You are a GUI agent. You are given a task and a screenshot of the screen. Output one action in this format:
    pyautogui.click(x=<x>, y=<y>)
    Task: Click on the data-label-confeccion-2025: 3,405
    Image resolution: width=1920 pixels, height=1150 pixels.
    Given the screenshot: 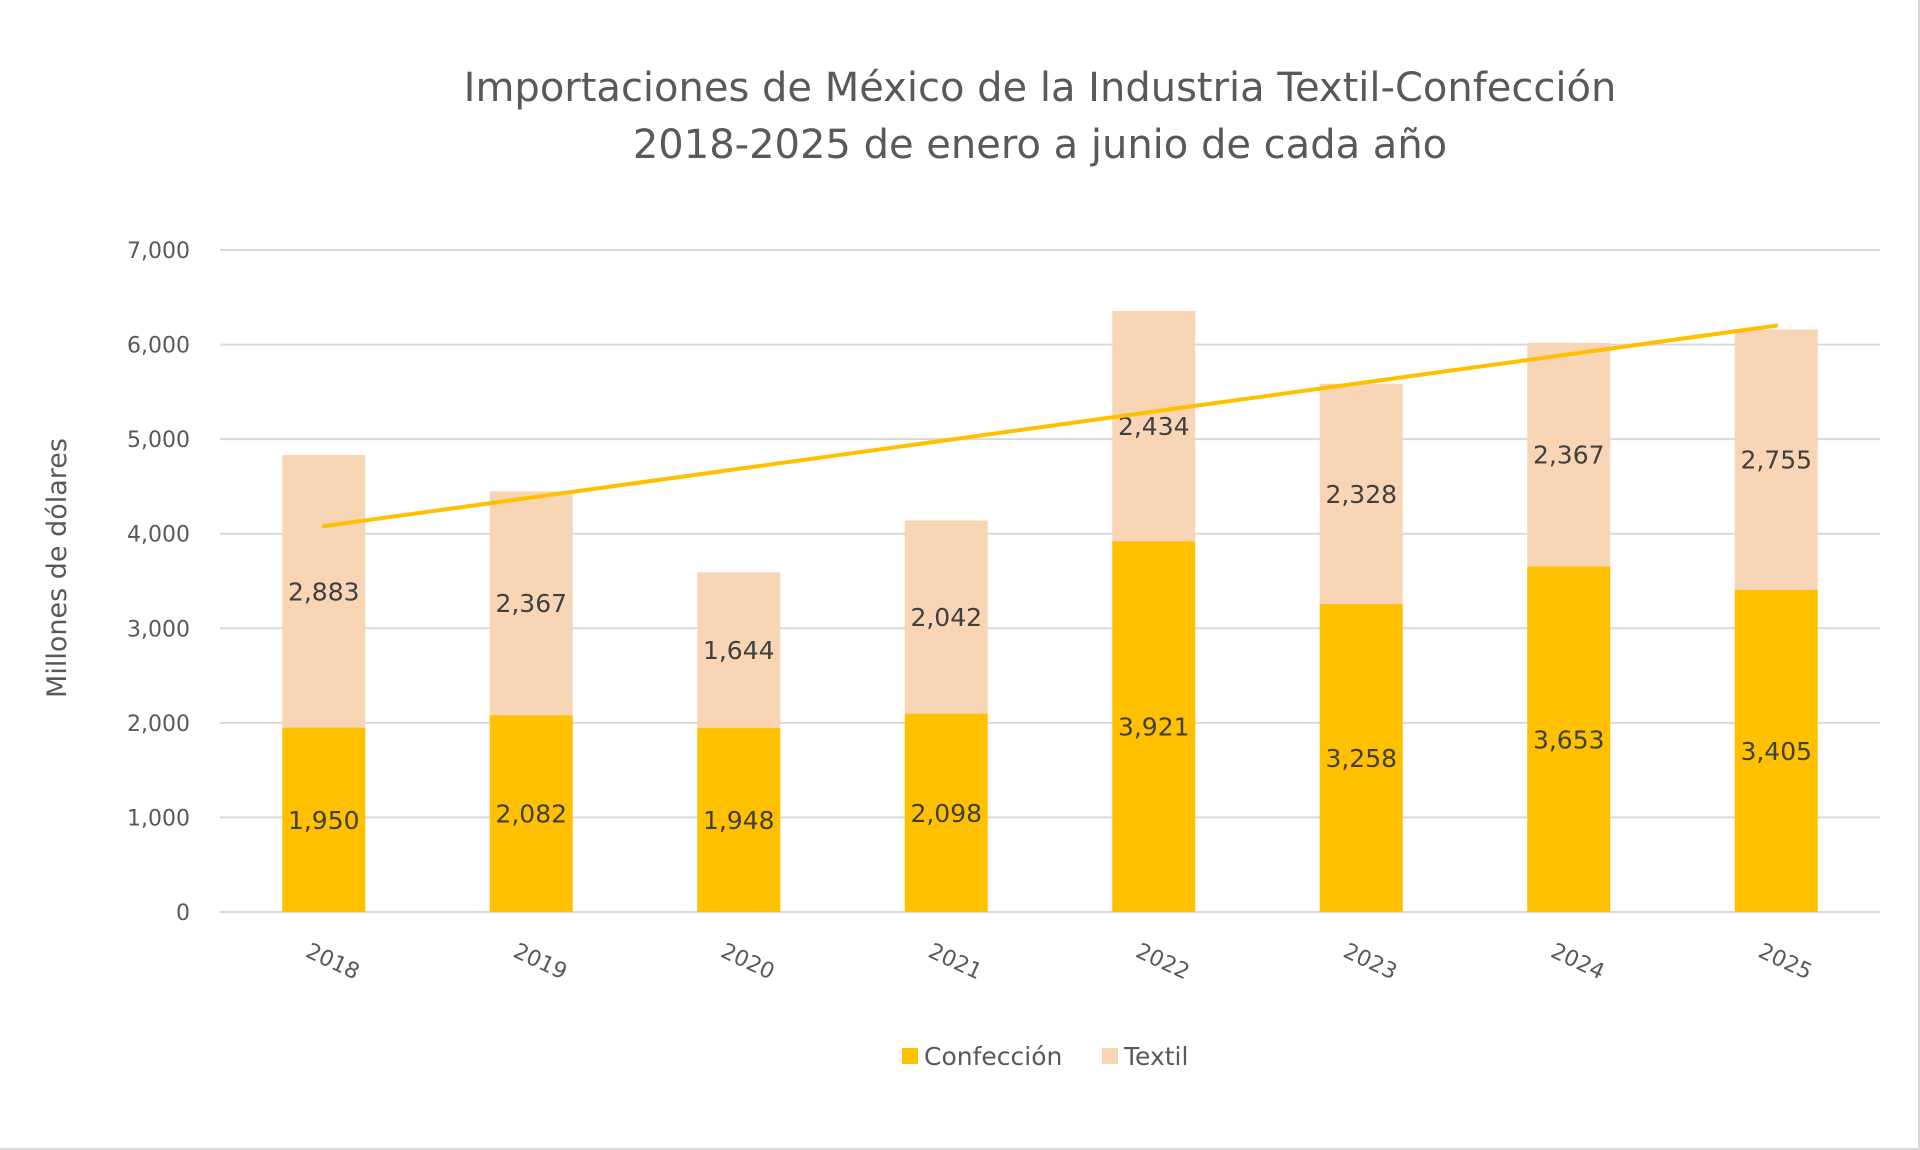 What is the action you would take?
    pyautogui.click(x=1776, y=751)
    